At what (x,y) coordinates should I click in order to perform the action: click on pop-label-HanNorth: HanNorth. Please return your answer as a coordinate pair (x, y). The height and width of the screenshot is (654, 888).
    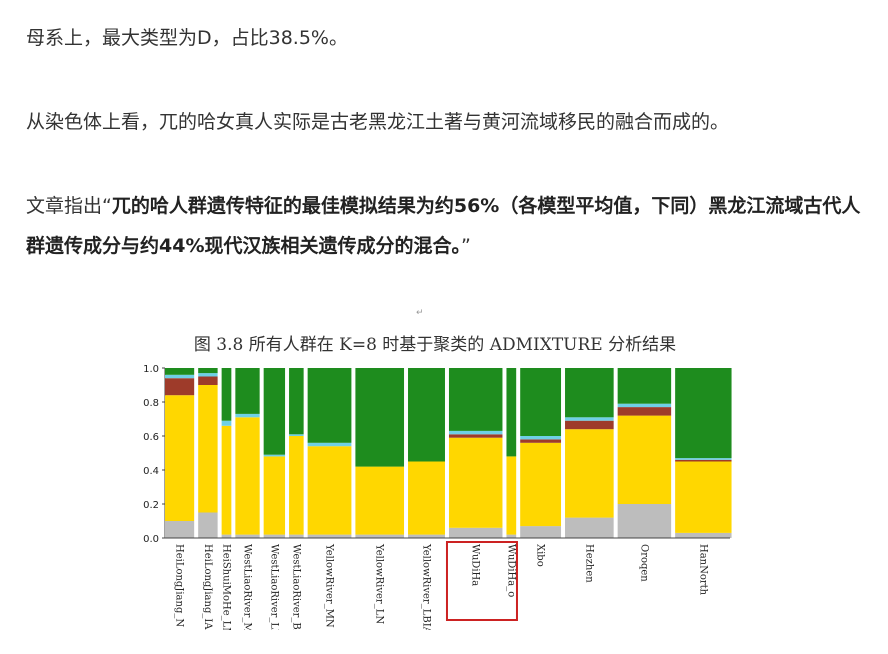
    Looking at the image, I should click on (702, 570).